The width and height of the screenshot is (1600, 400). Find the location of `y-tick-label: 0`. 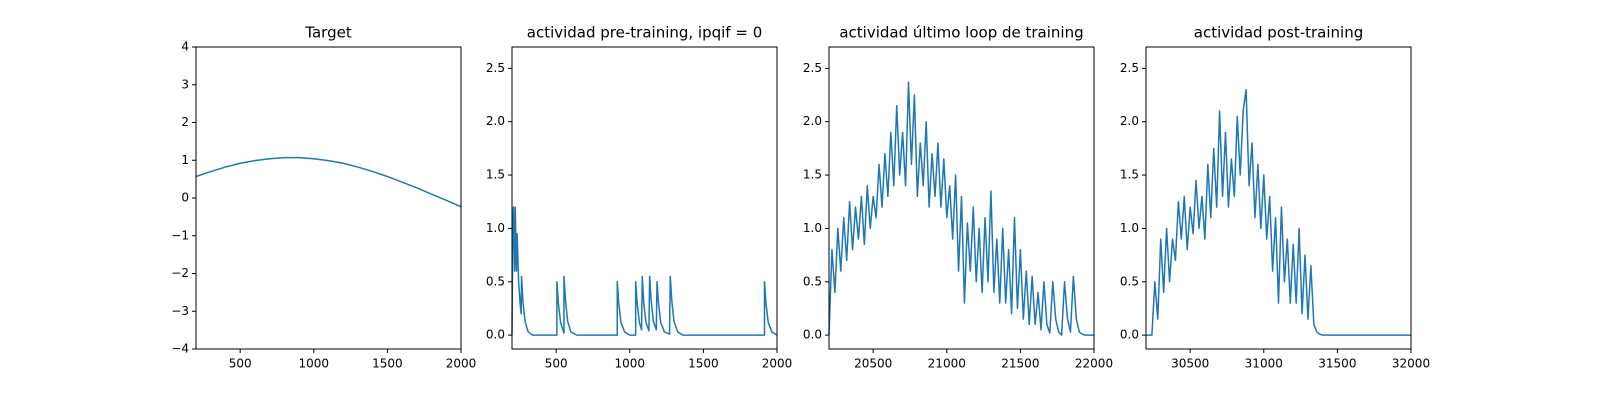

y-tick-label: 0 is located at coordinates (185, 198).